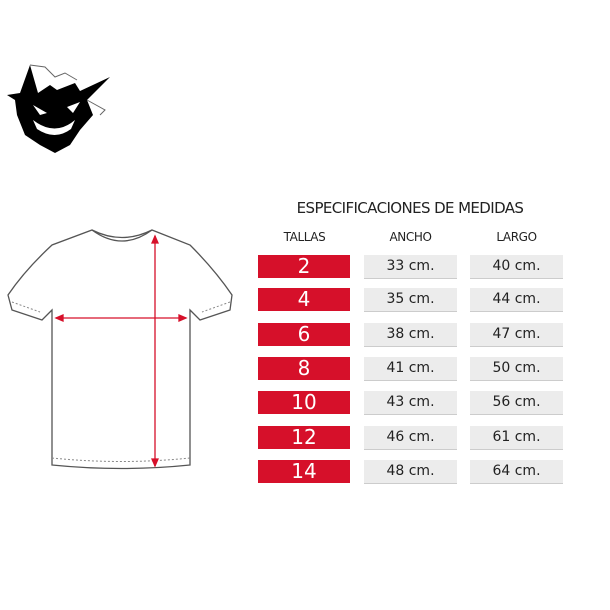  What do you see at coordinates (410, 471) in the screenshot?
I see `table-cell-width: 48 cm.` at bounding box center [410, 471].